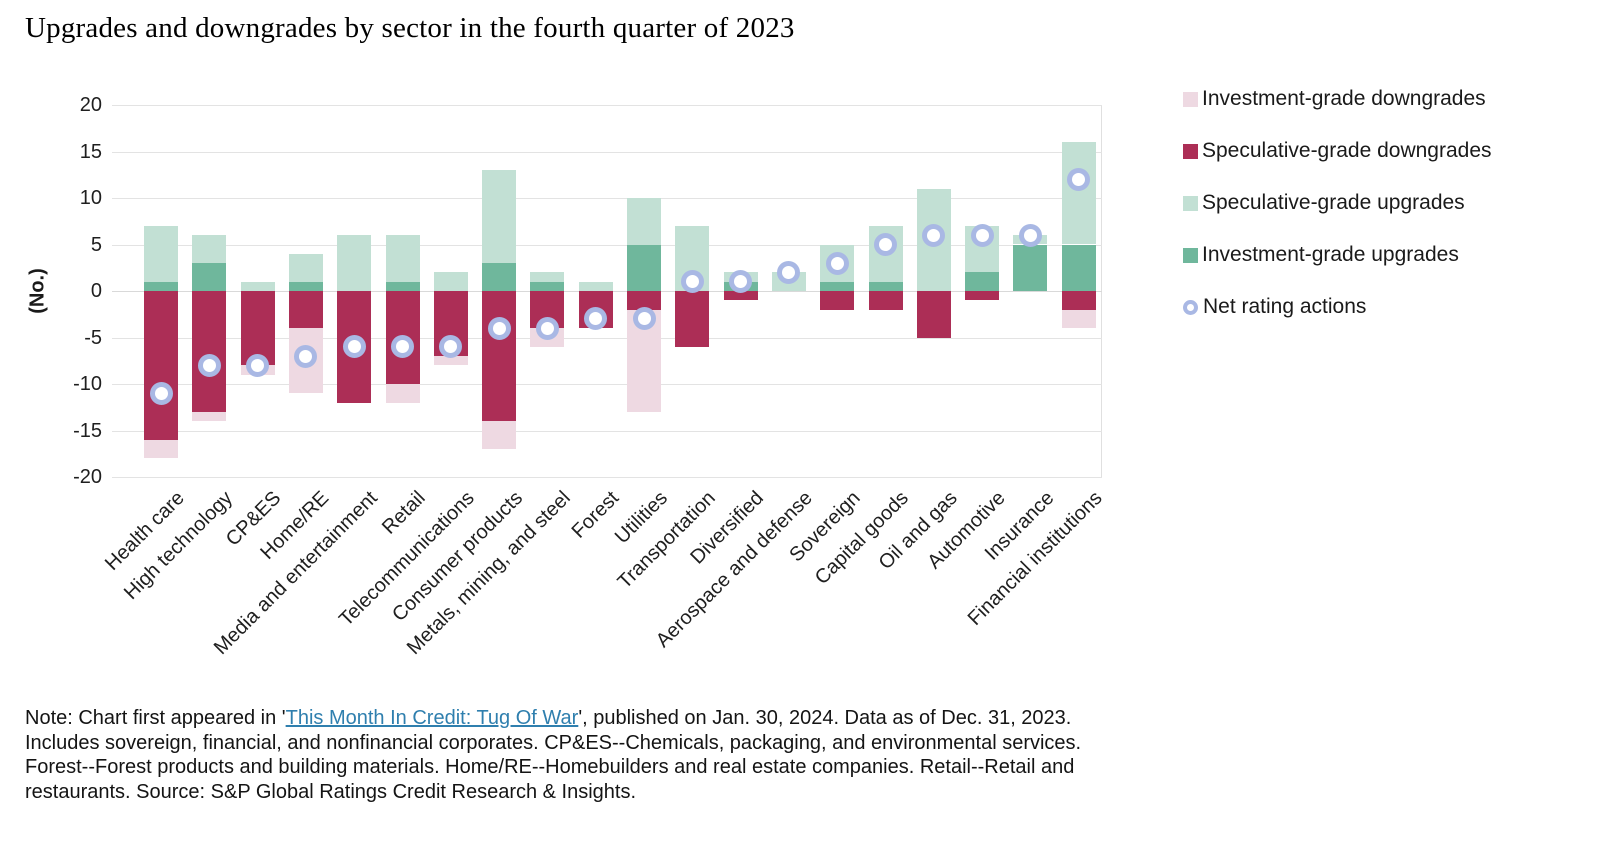  What do you see at coordinates (1190, 307) in the screenshot?
I see `legend-circle-marker-net-rating-actions` at bounding box center [1190, 307].